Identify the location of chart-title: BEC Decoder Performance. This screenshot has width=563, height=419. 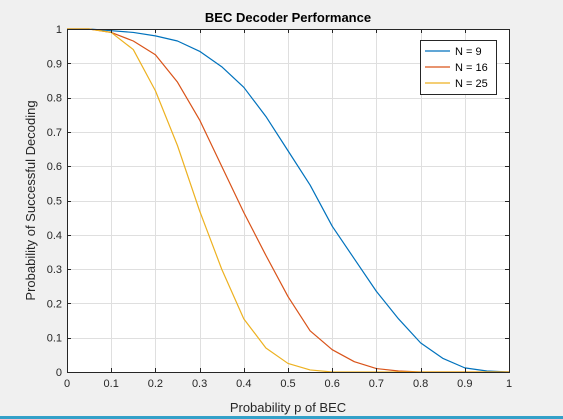
(288, 17).